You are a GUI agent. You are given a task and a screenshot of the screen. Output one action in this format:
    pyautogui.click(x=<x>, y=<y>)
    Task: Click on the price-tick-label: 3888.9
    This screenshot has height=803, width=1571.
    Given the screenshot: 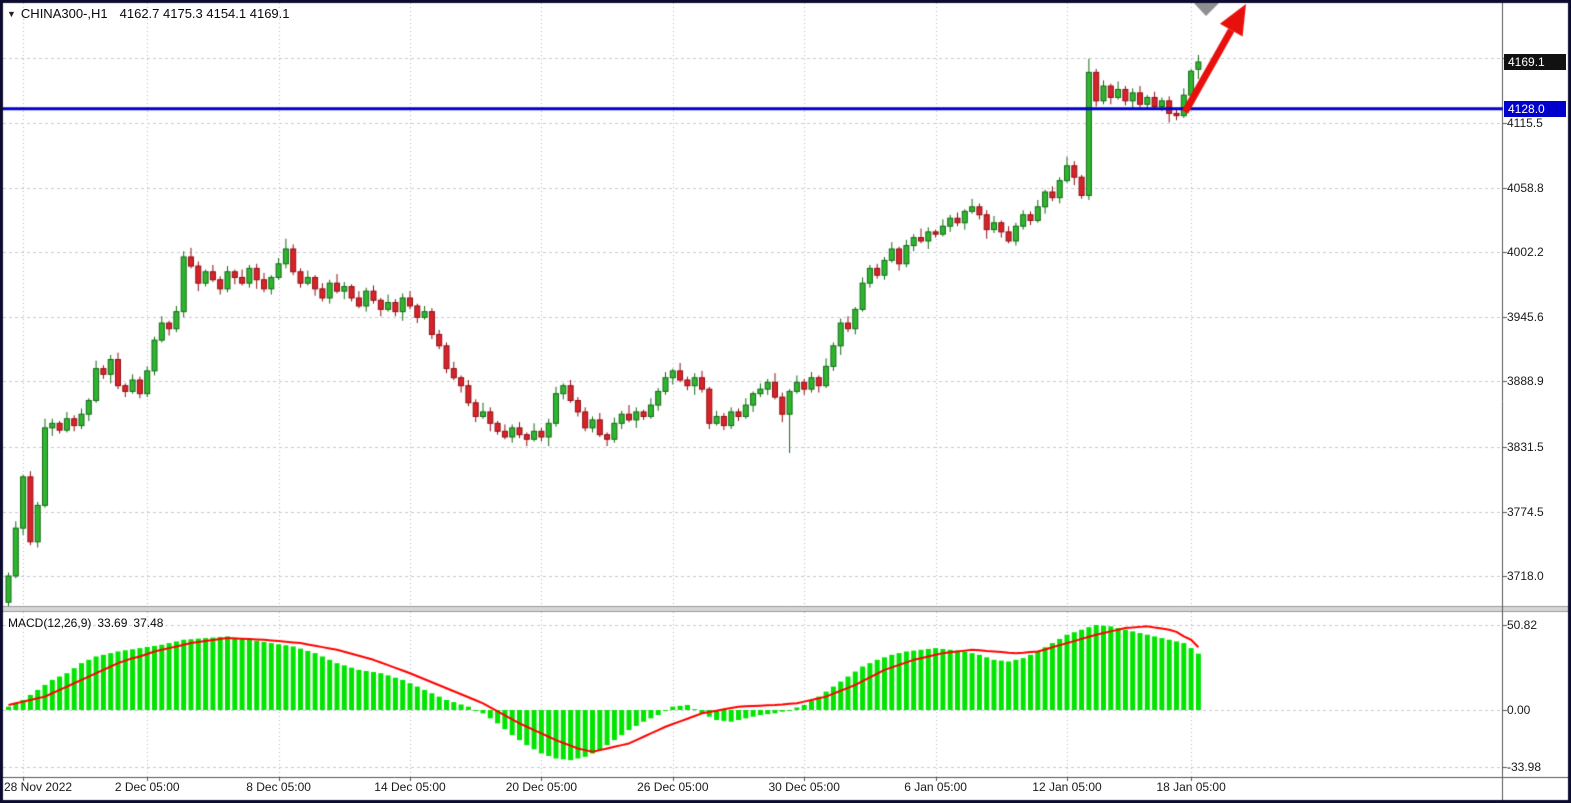 What is the action you would take?
    pyautogui.click(x=1525, y=381)
    